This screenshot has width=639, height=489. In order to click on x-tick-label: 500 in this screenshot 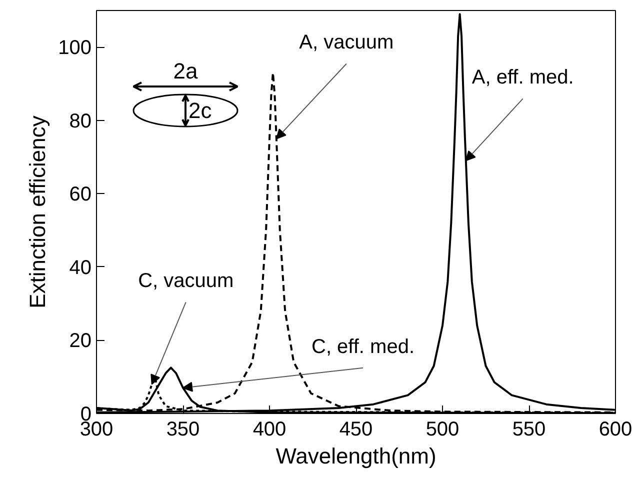, I will do `click(443, 429)`.